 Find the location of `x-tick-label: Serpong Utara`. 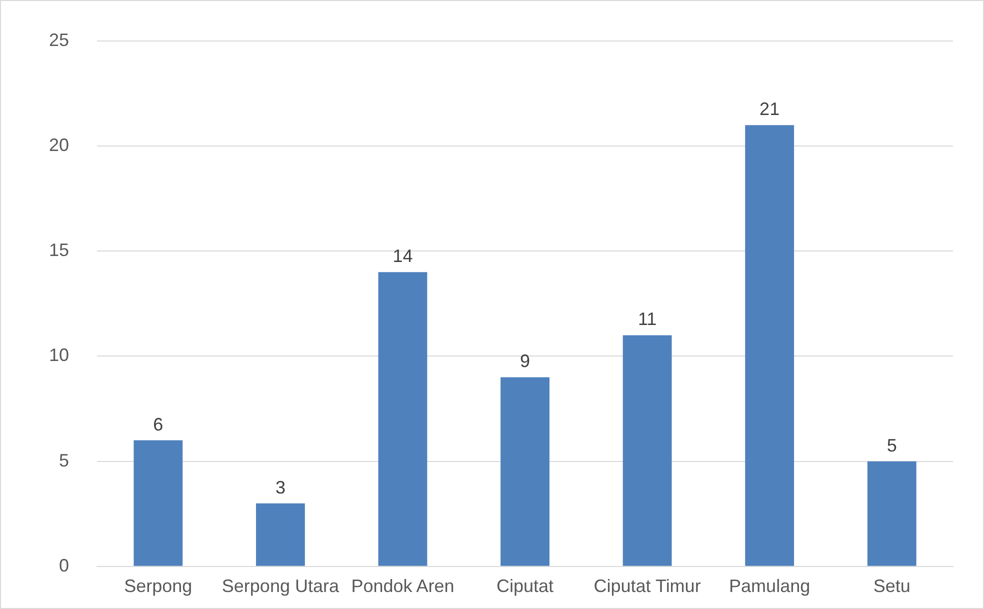

x-tick-label: Serpong Utara is located at coordinates (281, 586).